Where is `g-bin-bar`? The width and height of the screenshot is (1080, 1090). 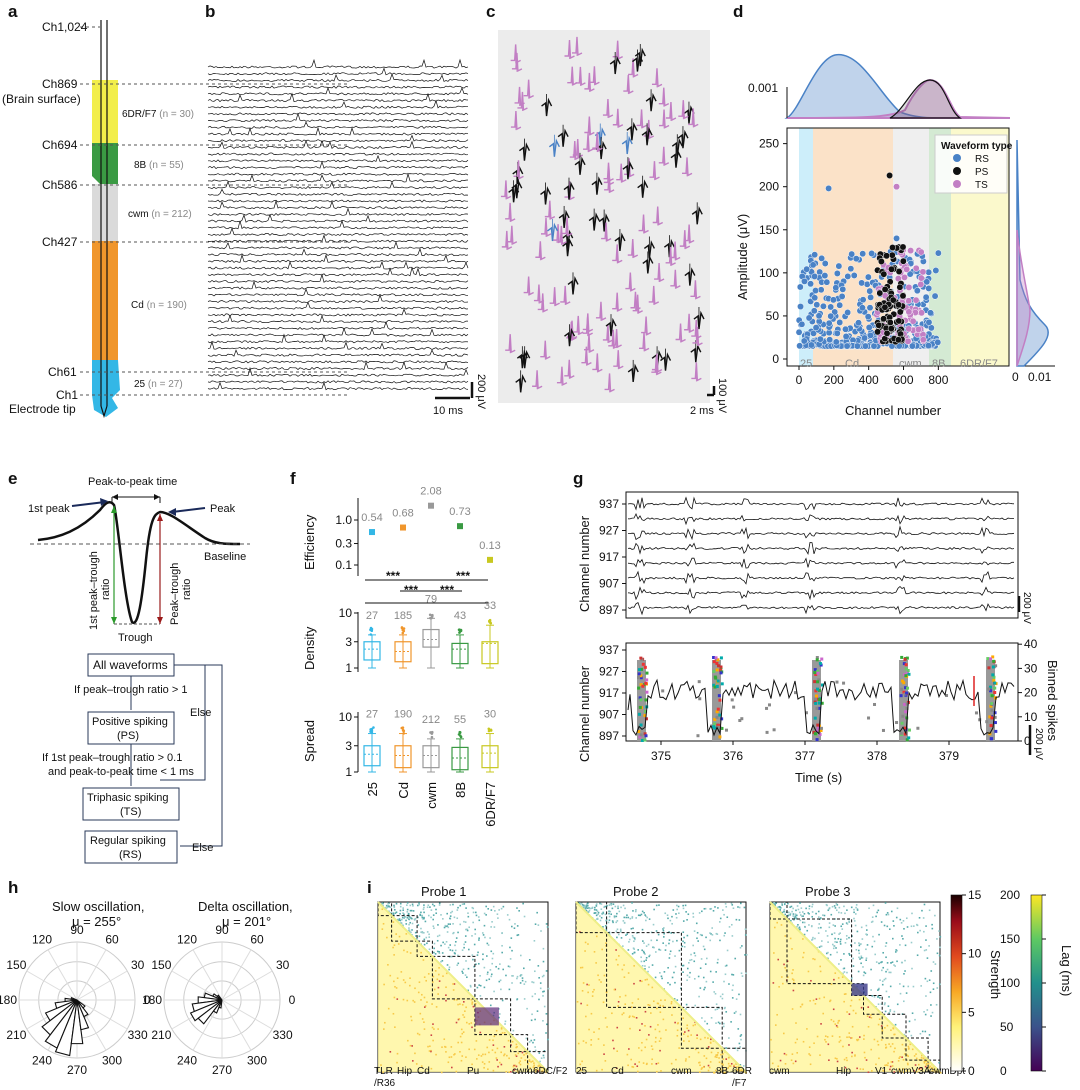
g-bin-bar is located at coordinates (716, 700).